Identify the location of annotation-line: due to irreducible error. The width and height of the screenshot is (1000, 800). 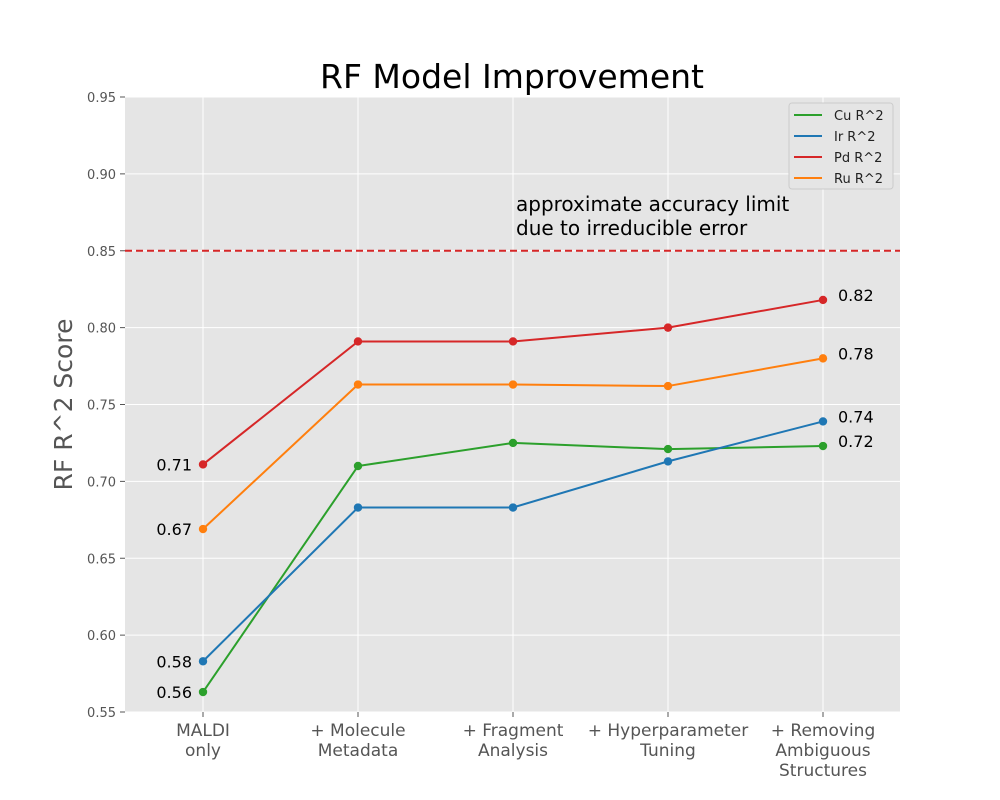
(632, 228).